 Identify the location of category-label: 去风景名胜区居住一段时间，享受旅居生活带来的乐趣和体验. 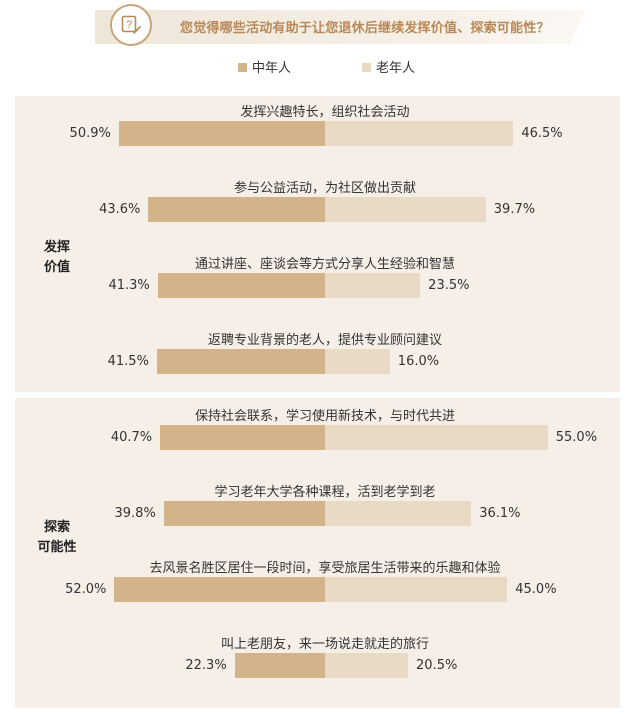
(325, 568).